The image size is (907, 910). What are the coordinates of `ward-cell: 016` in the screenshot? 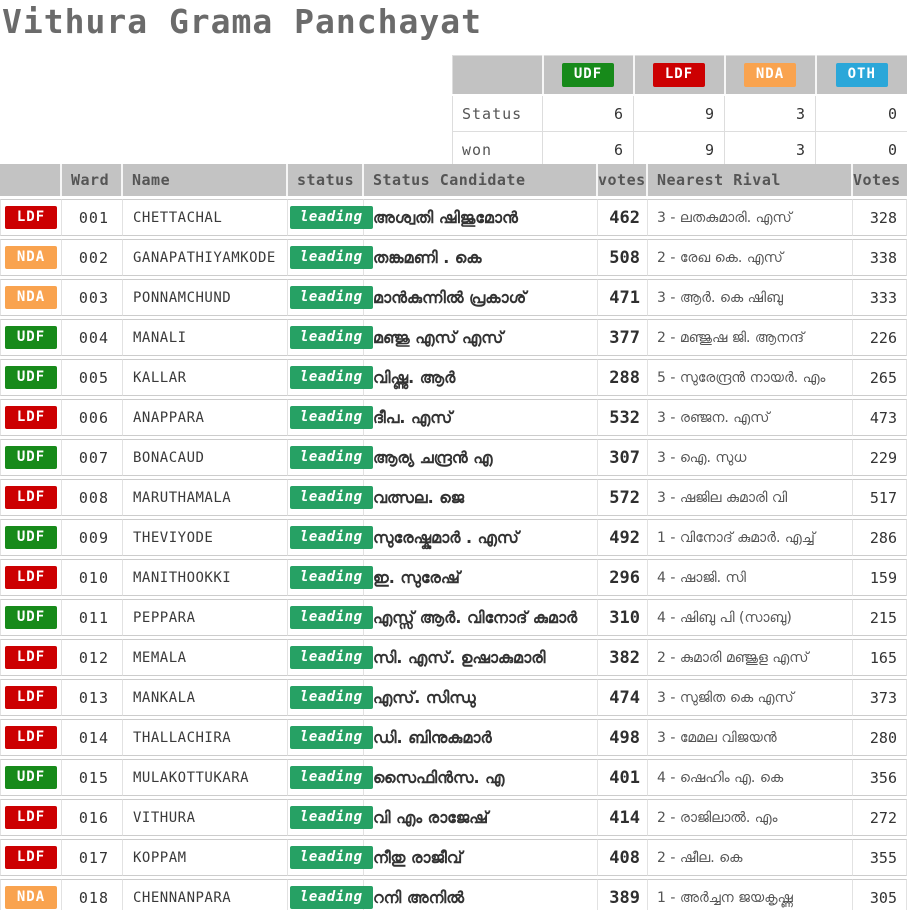 It's located at (92, 817).